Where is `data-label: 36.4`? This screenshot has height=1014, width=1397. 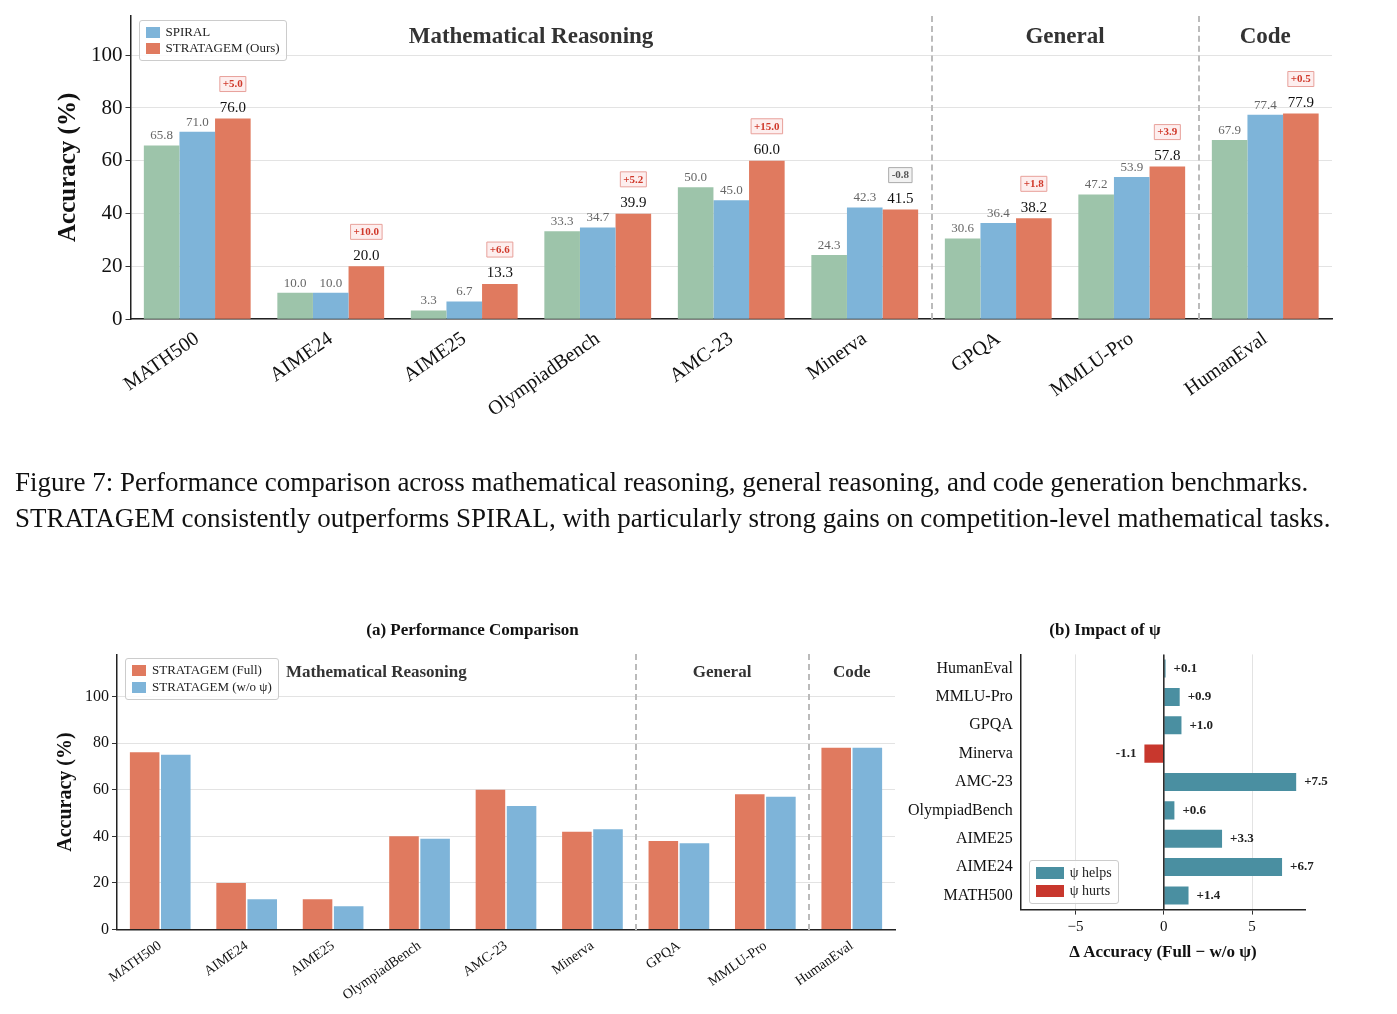
data-label: 36.4 is located at coordinates (998, 212).